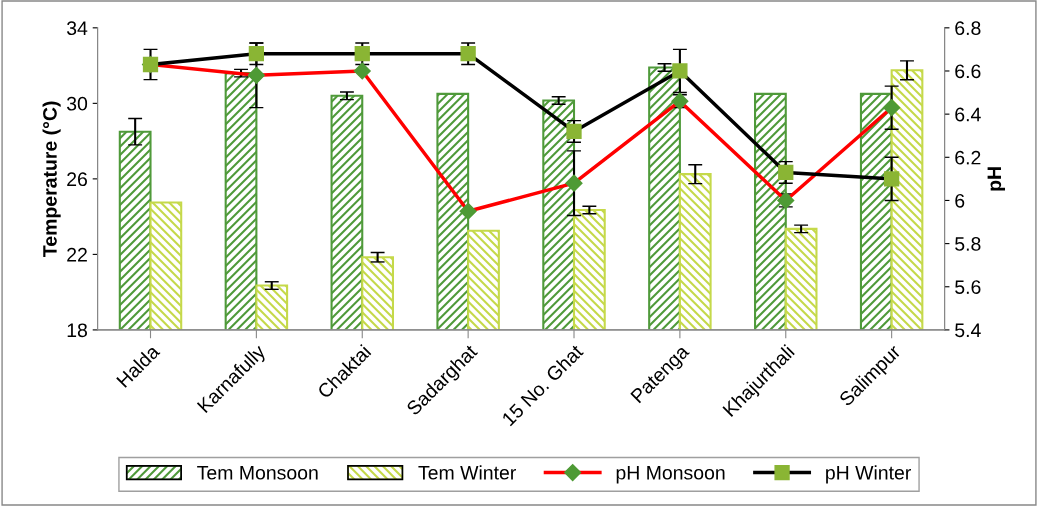  I want to click on y-axis-title: Temperature (°C), so click(51, 179).